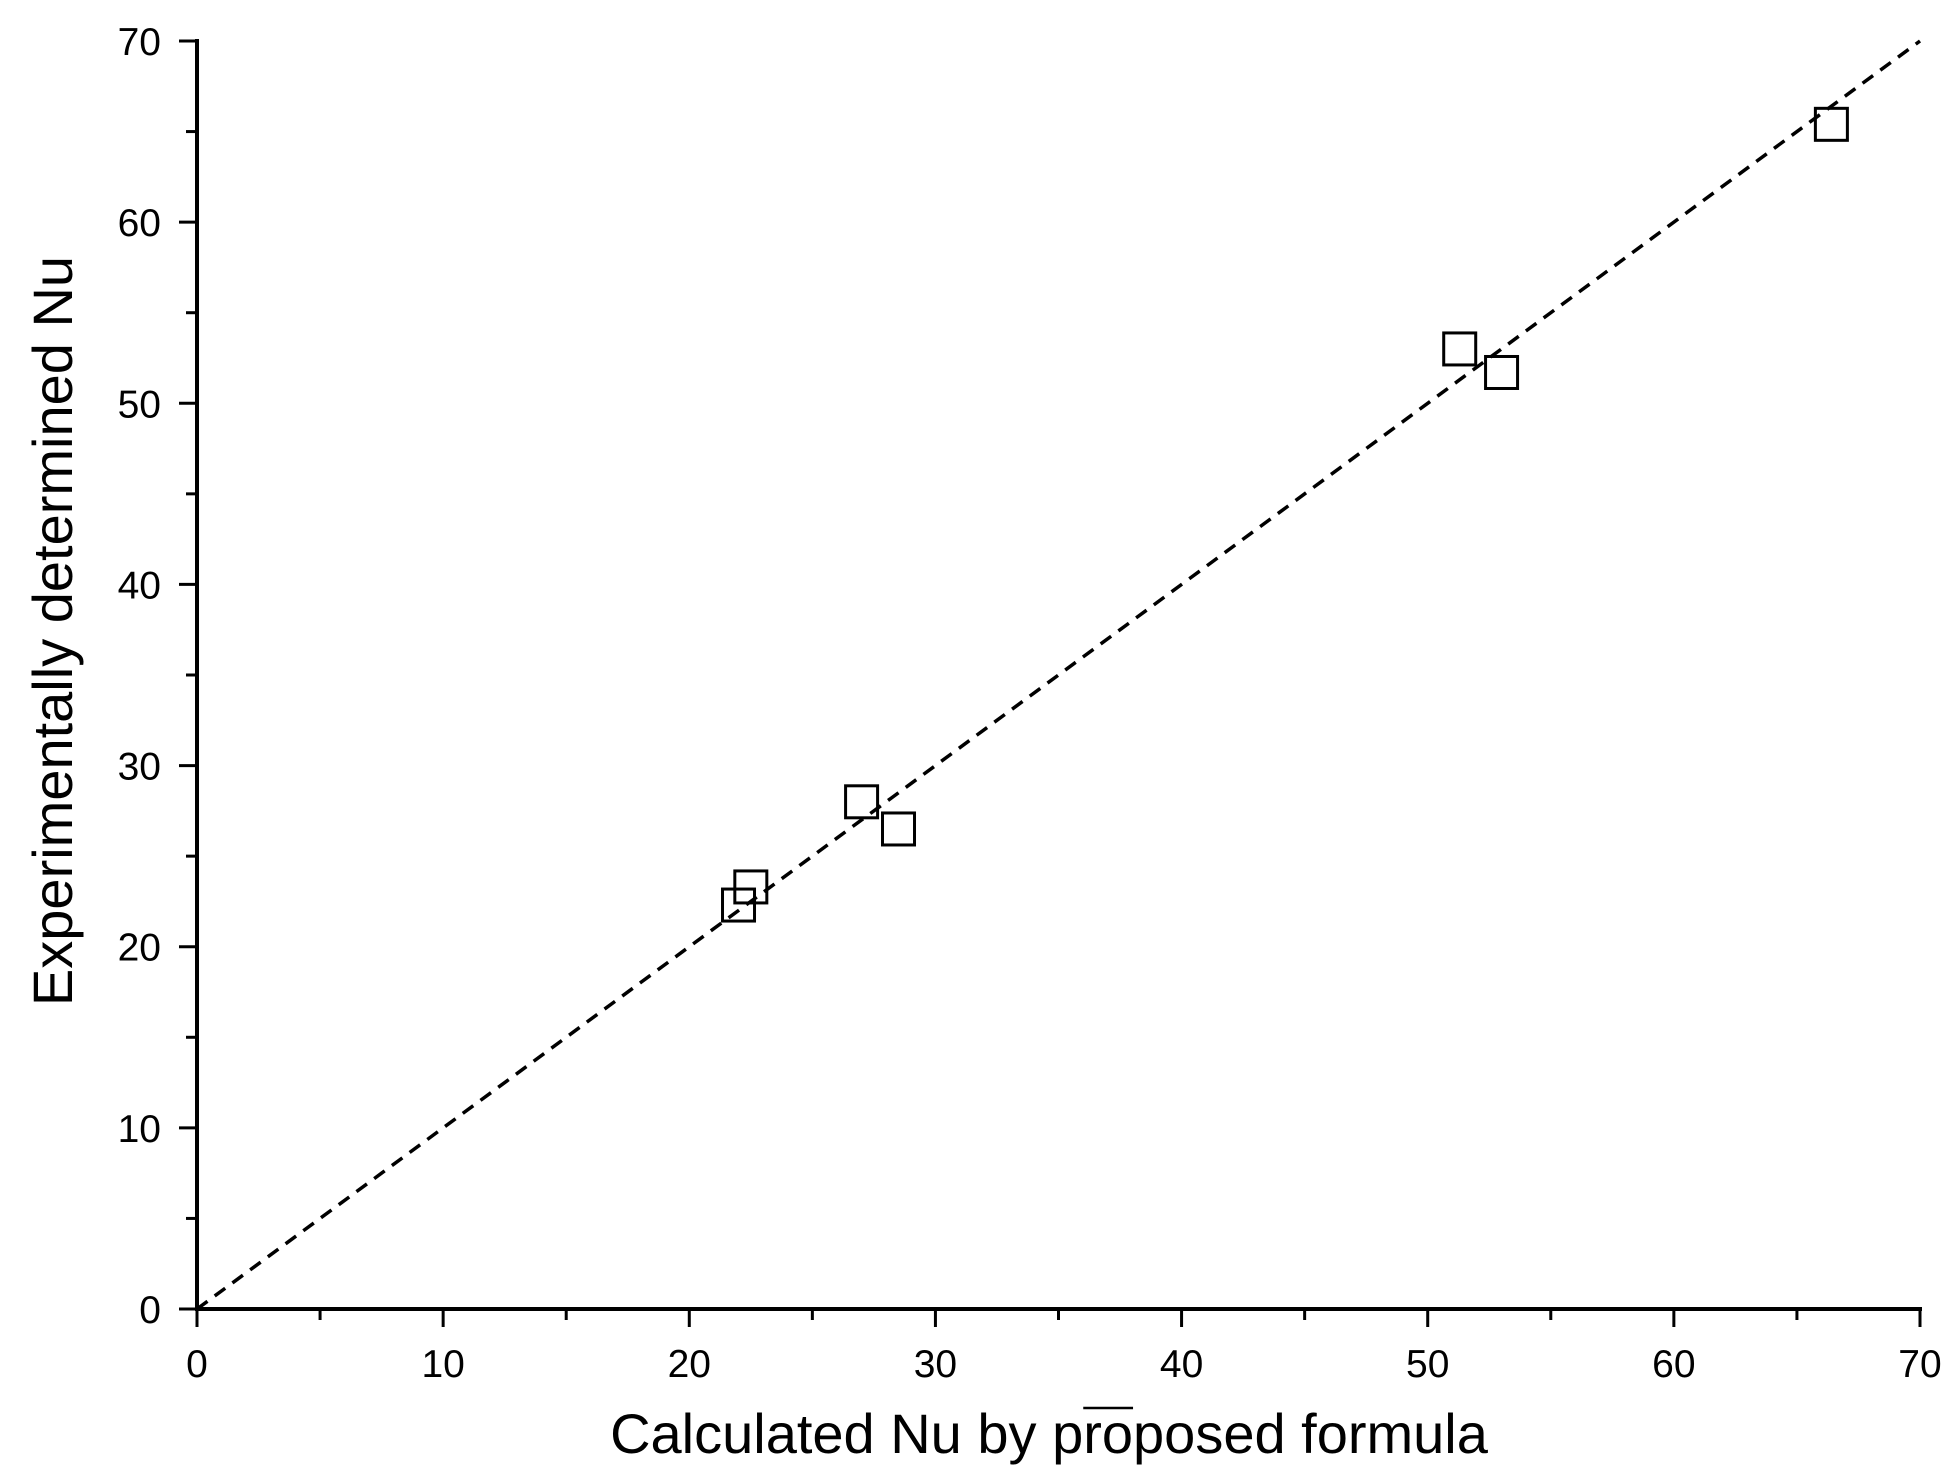  I want to click on x-tick-label: 10, so click(442, 1364).